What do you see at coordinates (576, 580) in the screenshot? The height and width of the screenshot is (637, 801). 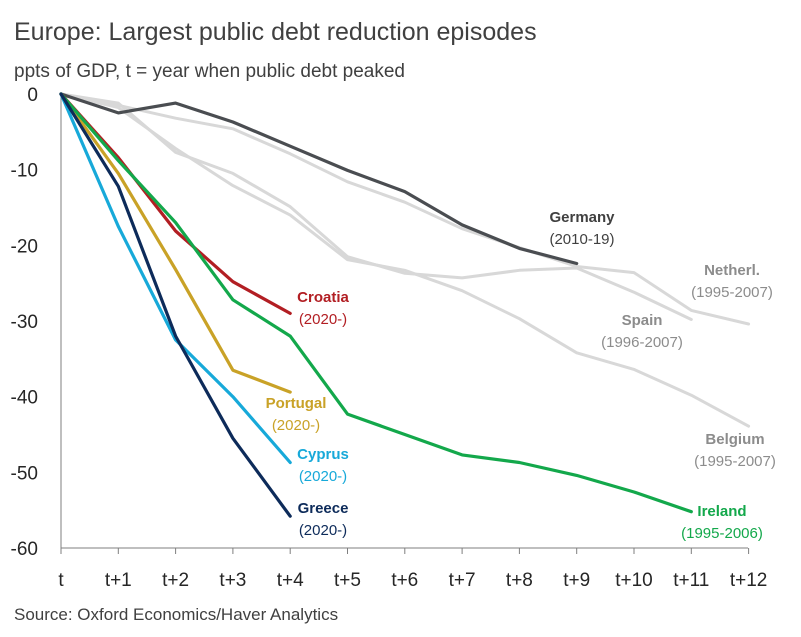 I see `x-tick-label: t+9` at bounding box center [576, 580].